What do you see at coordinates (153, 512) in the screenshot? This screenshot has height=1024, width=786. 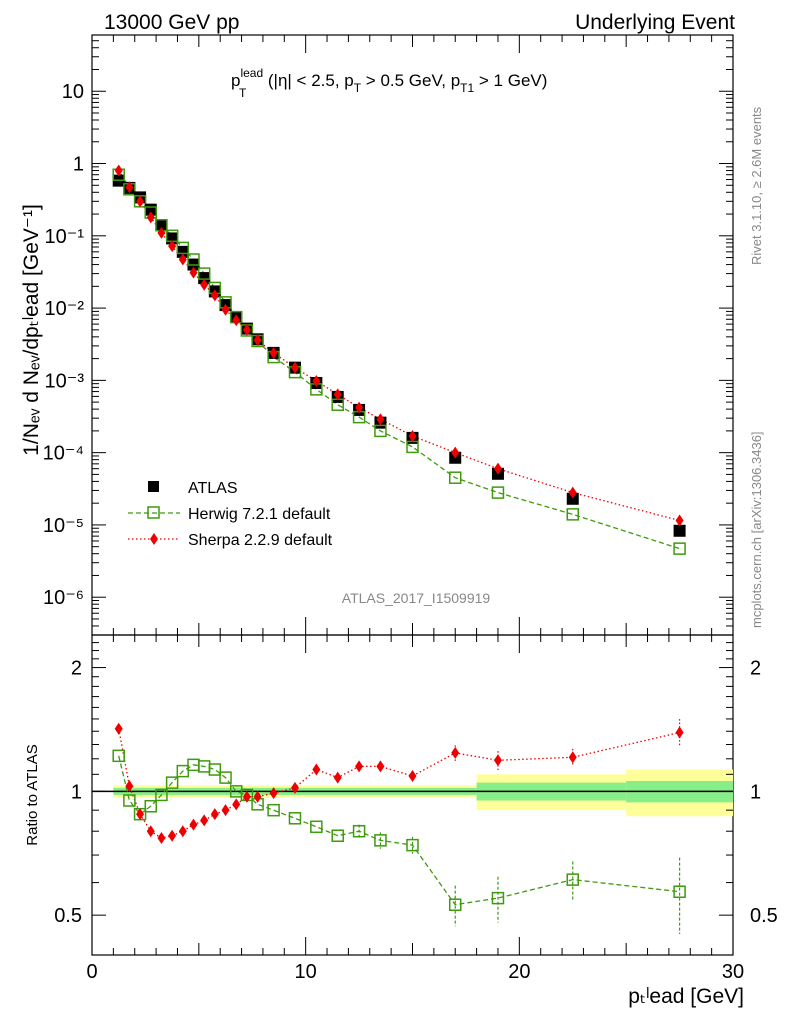 I see `legend-marker-herwig` at bounding box center [153, 512].